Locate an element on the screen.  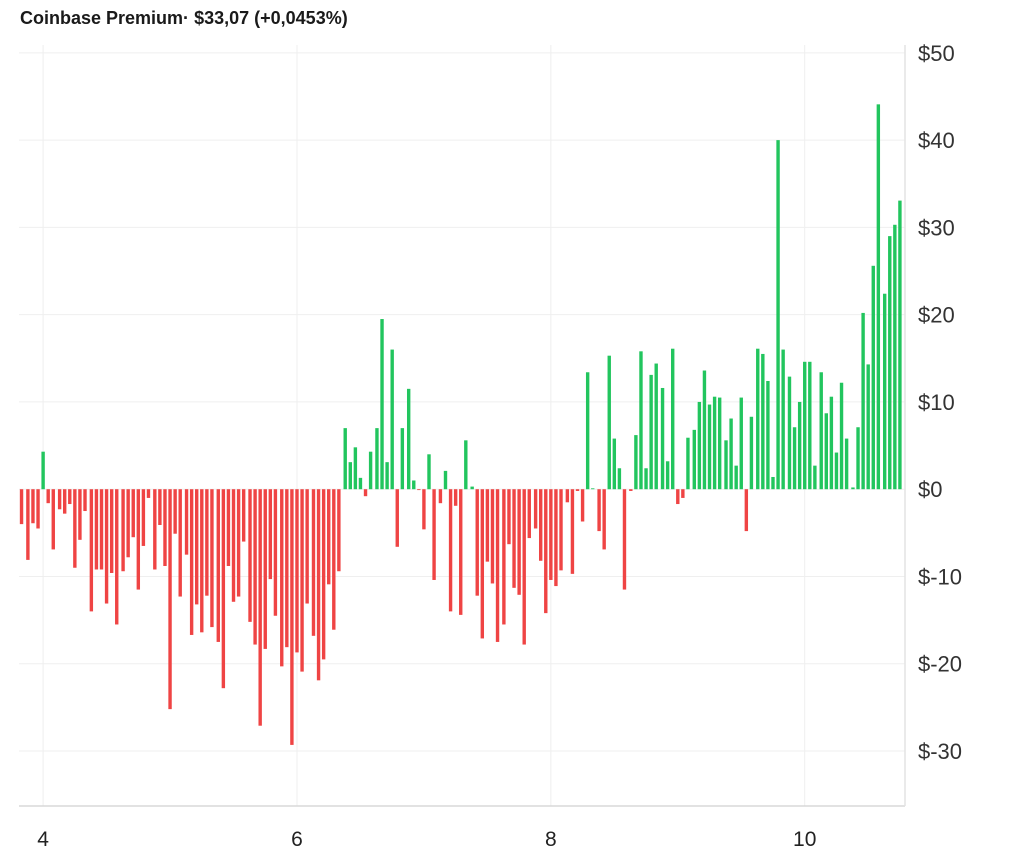
y-tick-label: $10 is located at coordinates (936, 402).